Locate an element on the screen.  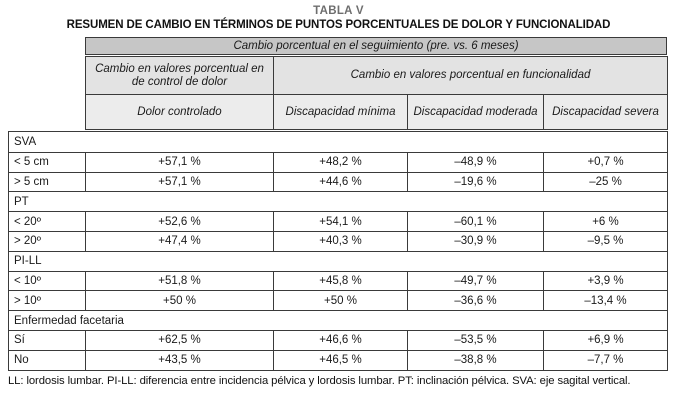
value-cell: +0,7 % is located at coordinates (605, 162).